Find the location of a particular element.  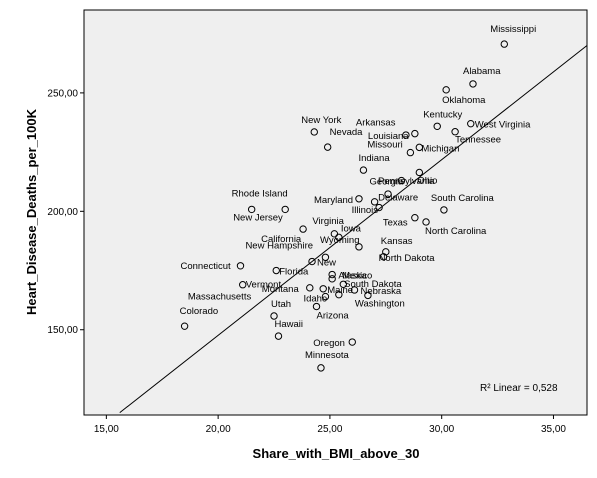

y-tick-label: 250,00 is located at coordinates (62, 93).